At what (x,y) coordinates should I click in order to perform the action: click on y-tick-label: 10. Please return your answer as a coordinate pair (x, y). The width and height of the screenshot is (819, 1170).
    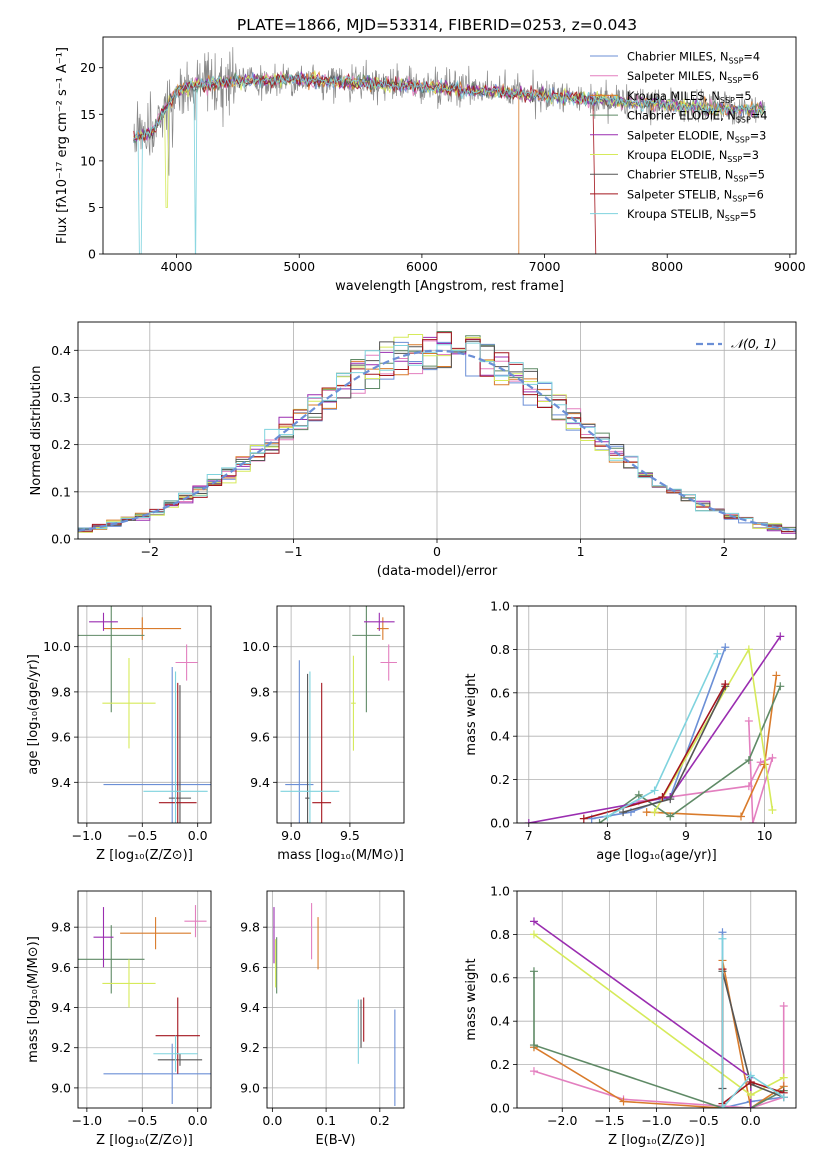
    Looking at the image, I should click on (88, 160).